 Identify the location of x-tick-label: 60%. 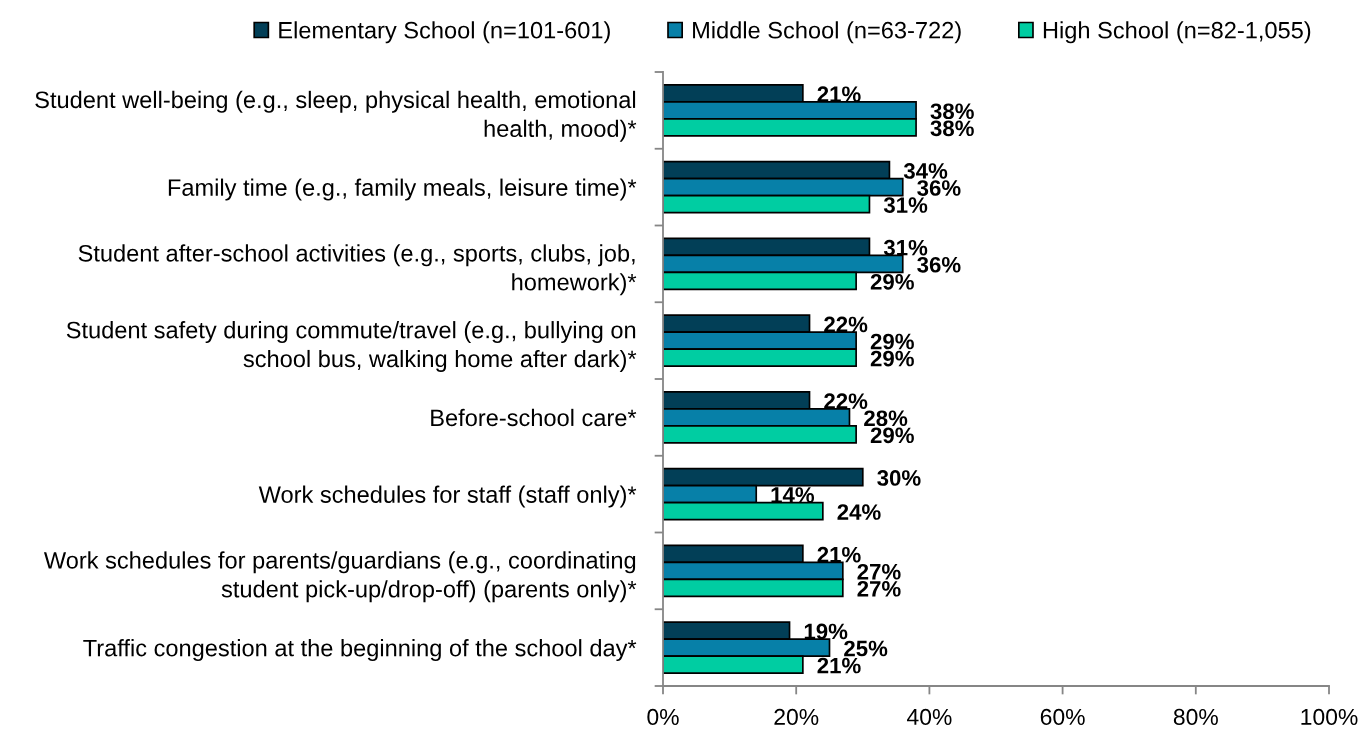
(1062, 717).